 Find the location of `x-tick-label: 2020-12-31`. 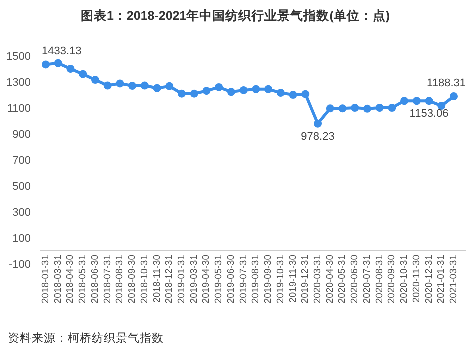

x-tick-label: 2020-12-31 is located at coordinates (429, 279).